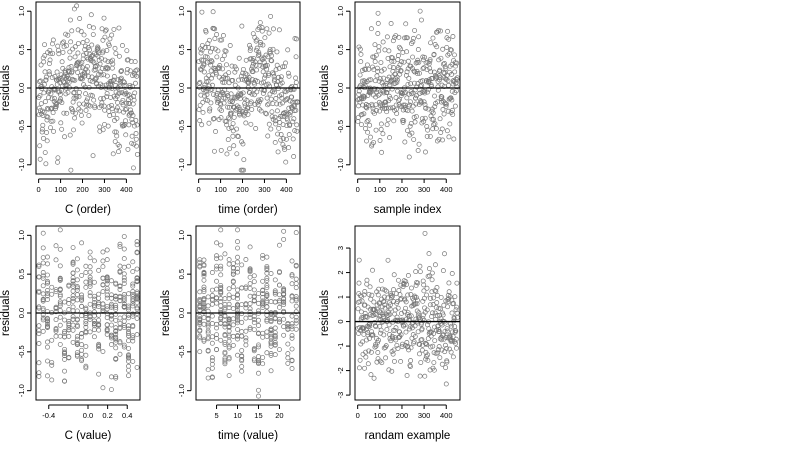  I want to click on y-tick-label: -0.5, so click(181, 126).